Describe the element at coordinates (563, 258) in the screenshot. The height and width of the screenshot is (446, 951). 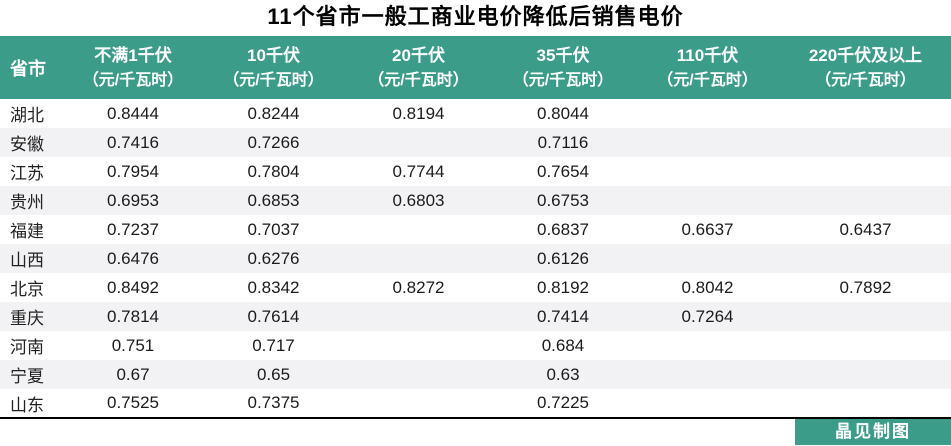
I see `price-cell: 0.6126` at that location.